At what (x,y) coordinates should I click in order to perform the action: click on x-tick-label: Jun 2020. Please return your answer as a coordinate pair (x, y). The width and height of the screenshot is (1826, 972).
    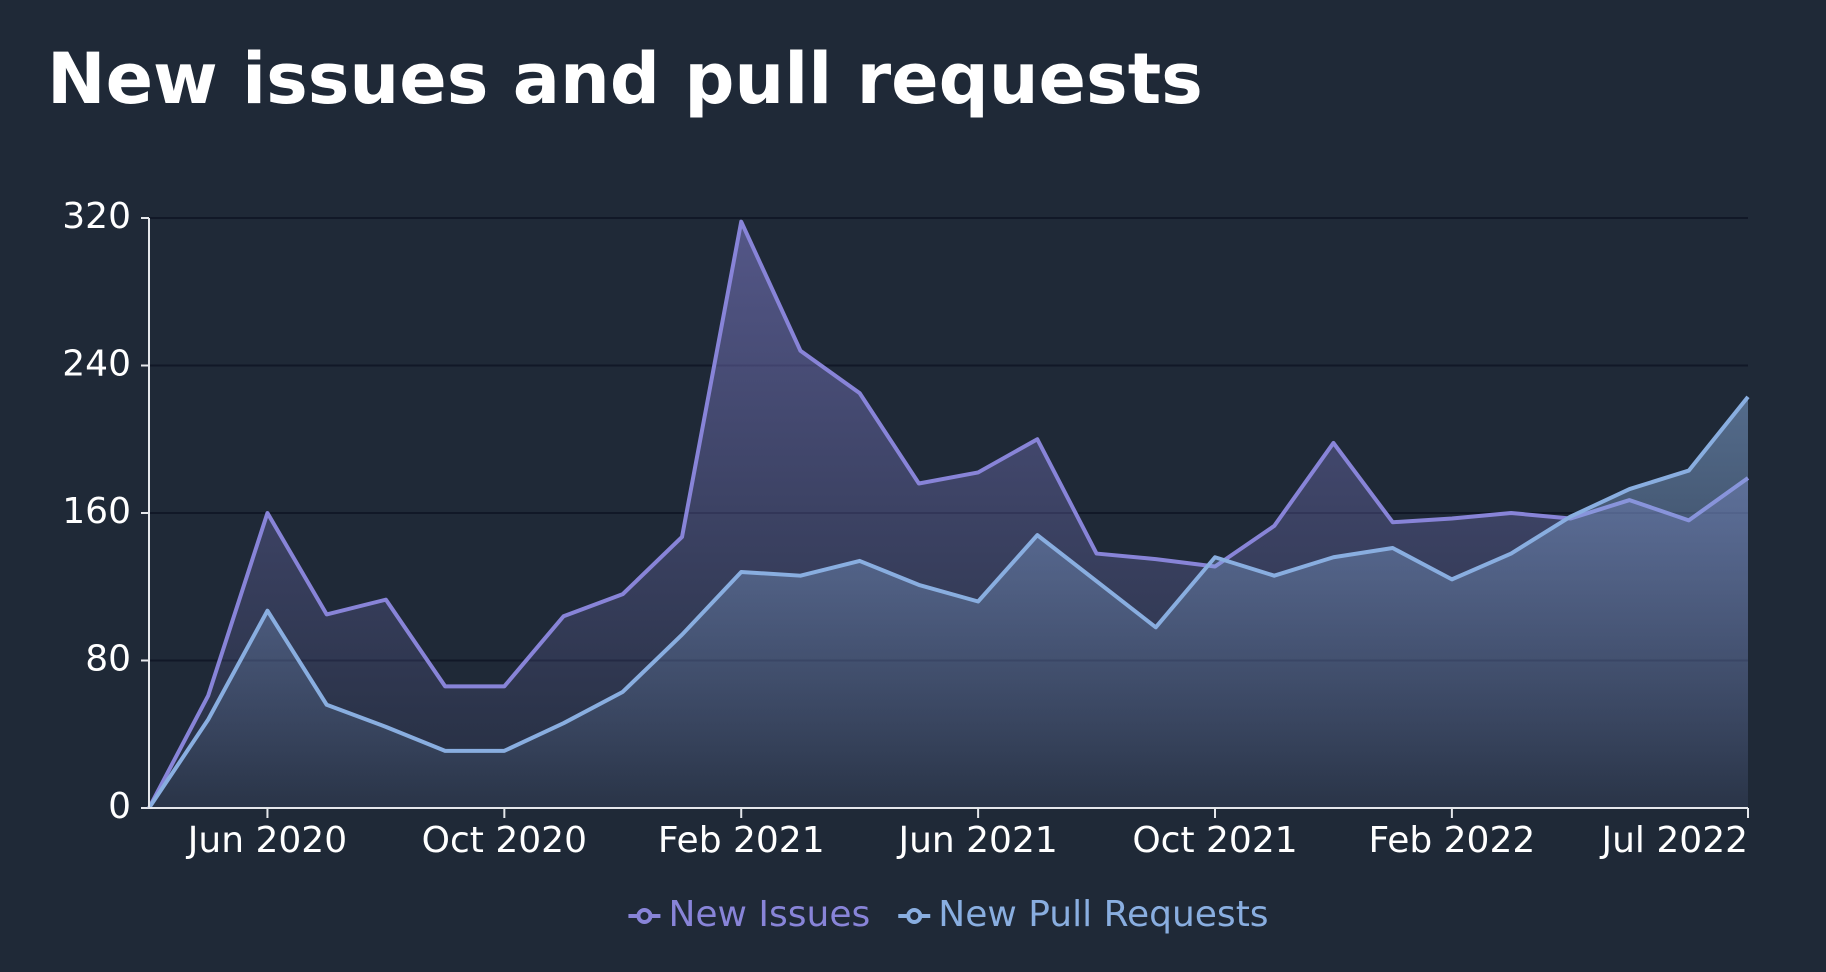
    Looking at the image, I should click on (266, 840).